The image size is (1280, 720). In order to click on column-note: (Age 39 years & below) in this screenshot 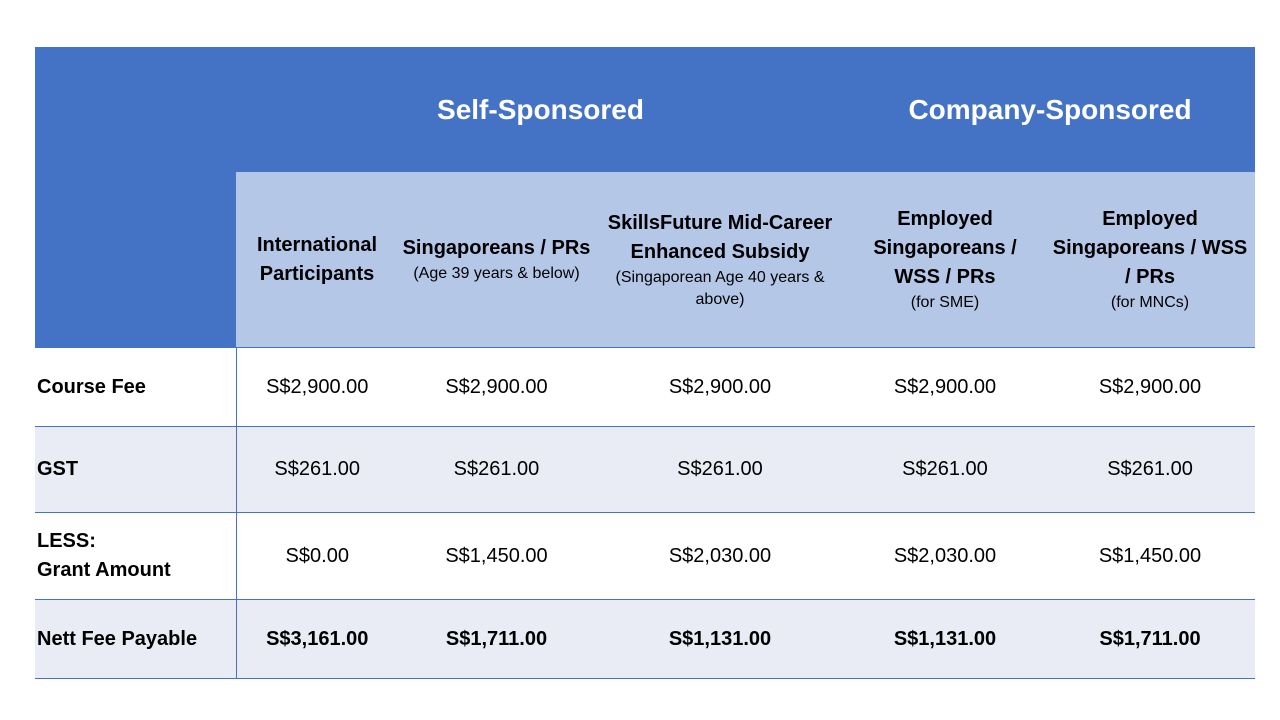, I will do `click(496, 273)`.